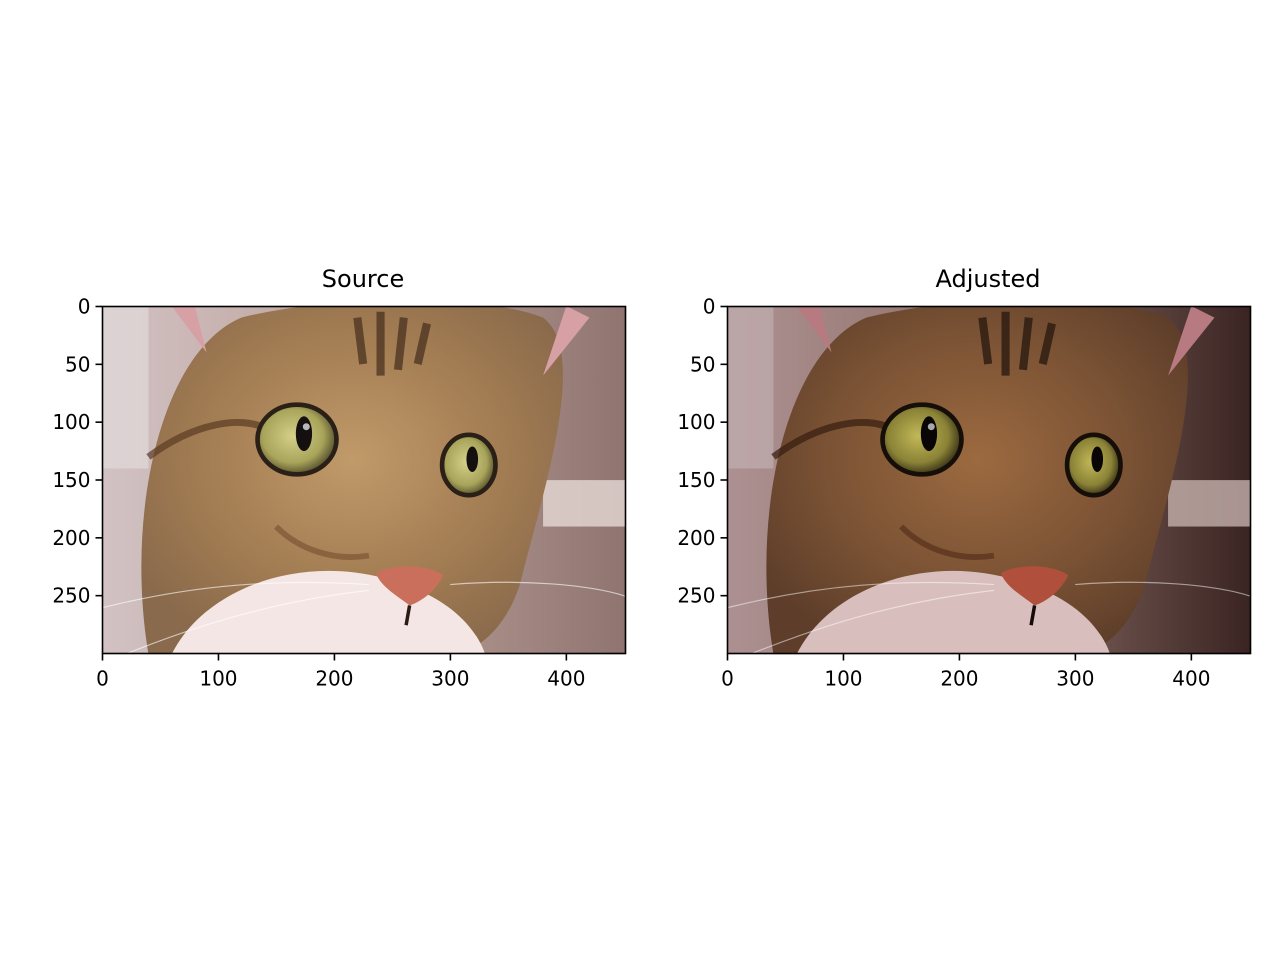 Image resolution: width=1280 pixels, height=960 pixels. I want to click on adjusted-x-tick-label: 200, so click(959, 679).